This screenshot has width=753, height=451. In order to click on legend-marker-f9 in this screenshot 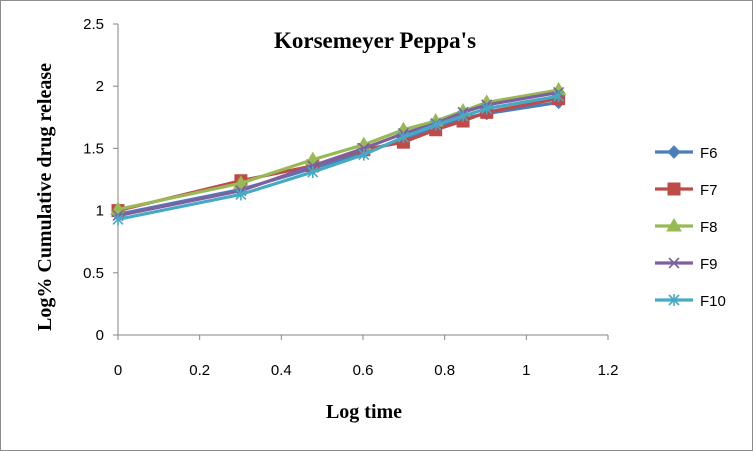, I will do `click(674, 263)`.